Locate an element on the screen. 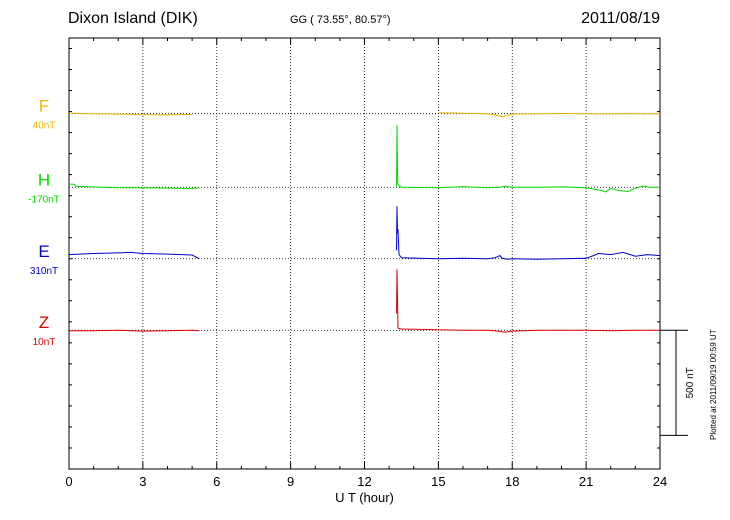  plotted-at-note: Plotted at 2011/09/19 00:59 UT is located at coordinates (713, 384).